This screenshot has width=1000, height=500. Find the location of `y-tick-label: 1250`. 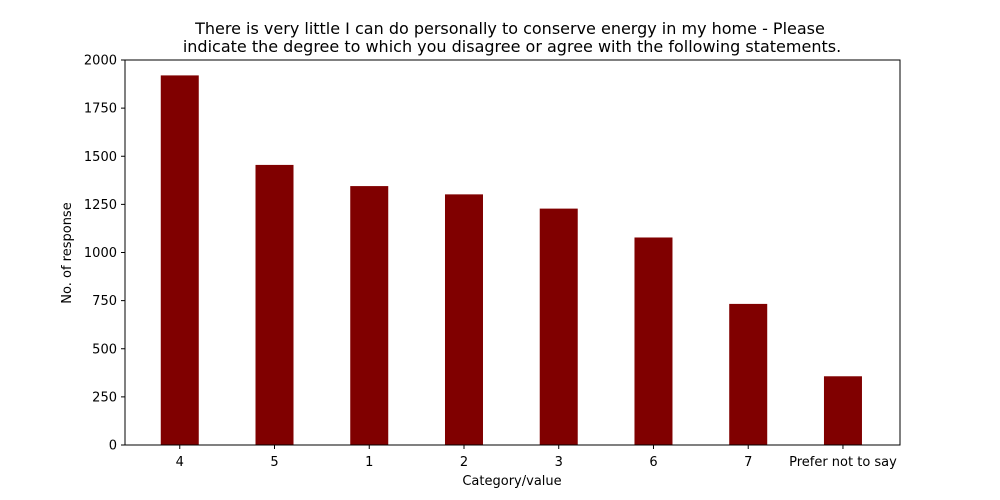

y-tick-label: 1250 is located at coordinates (100, 205).